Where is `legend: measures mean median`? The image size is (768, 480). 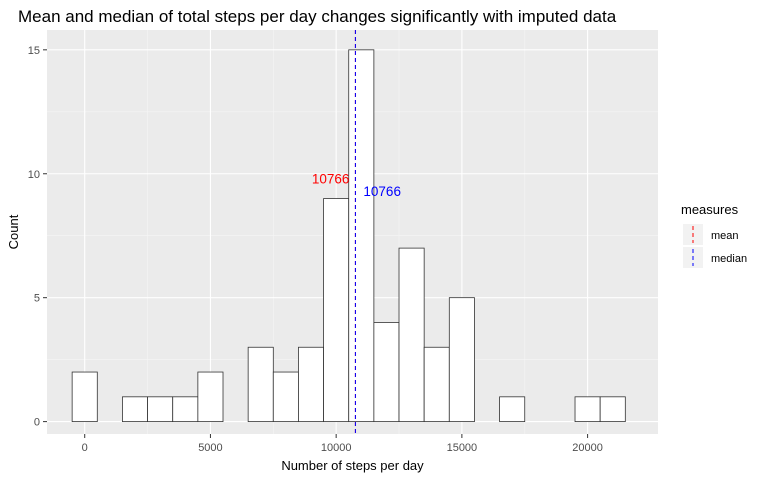
legend: measures mean median is located at coordinates (714, 235).